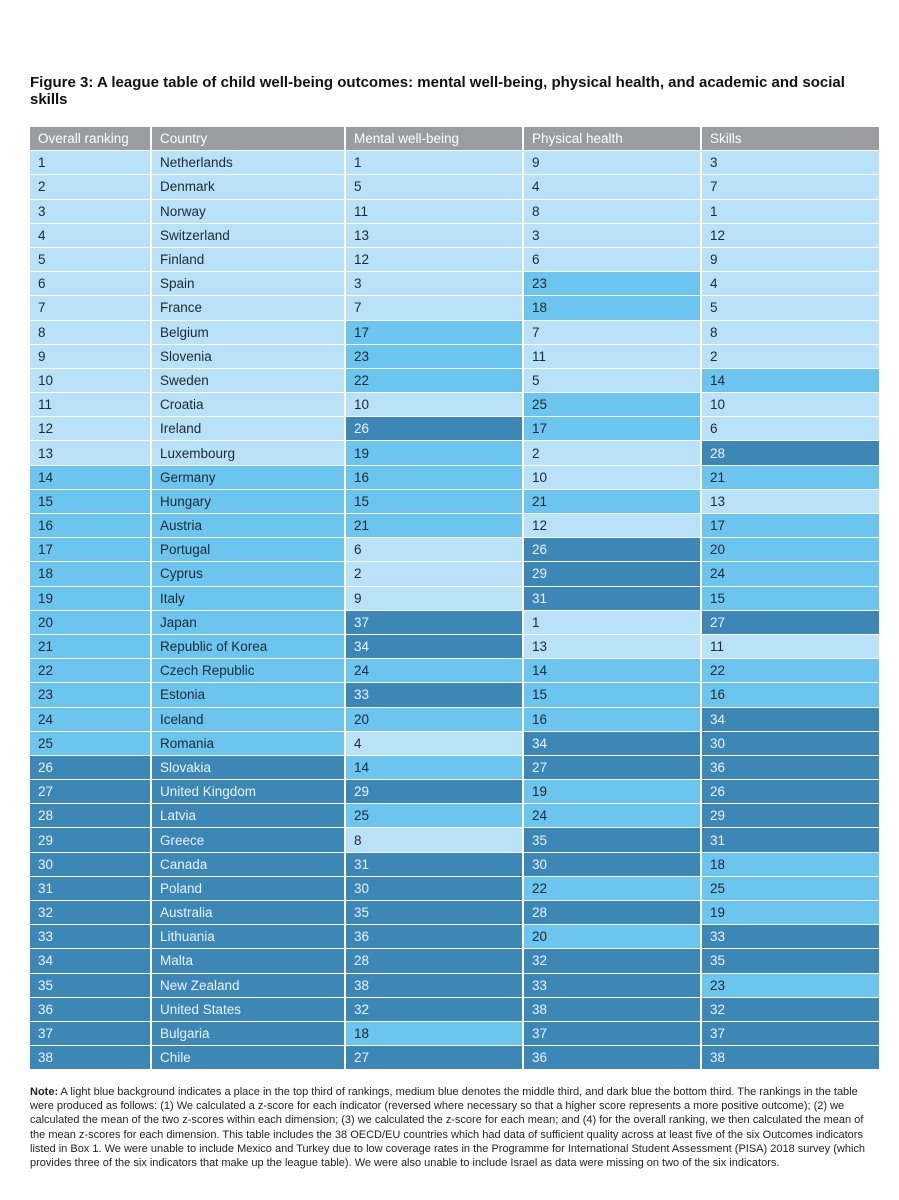 Image resolution: width=899 pixels, height=1200 pixels. What do you see at coordinates (454, 284) in the screenshot?
I see `table-row: 6 Spain 3 23 4` at bounding box center [454, 284].